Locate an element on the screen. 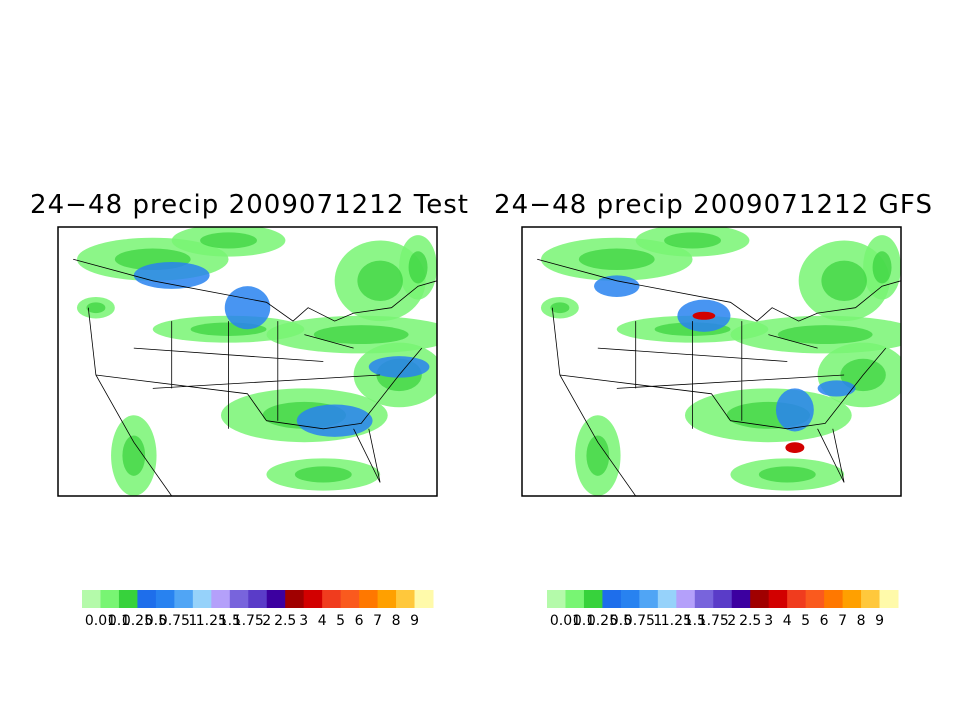 The image size is (960, 720). colorbar-label: 8 is located at coordinates (396, 621).